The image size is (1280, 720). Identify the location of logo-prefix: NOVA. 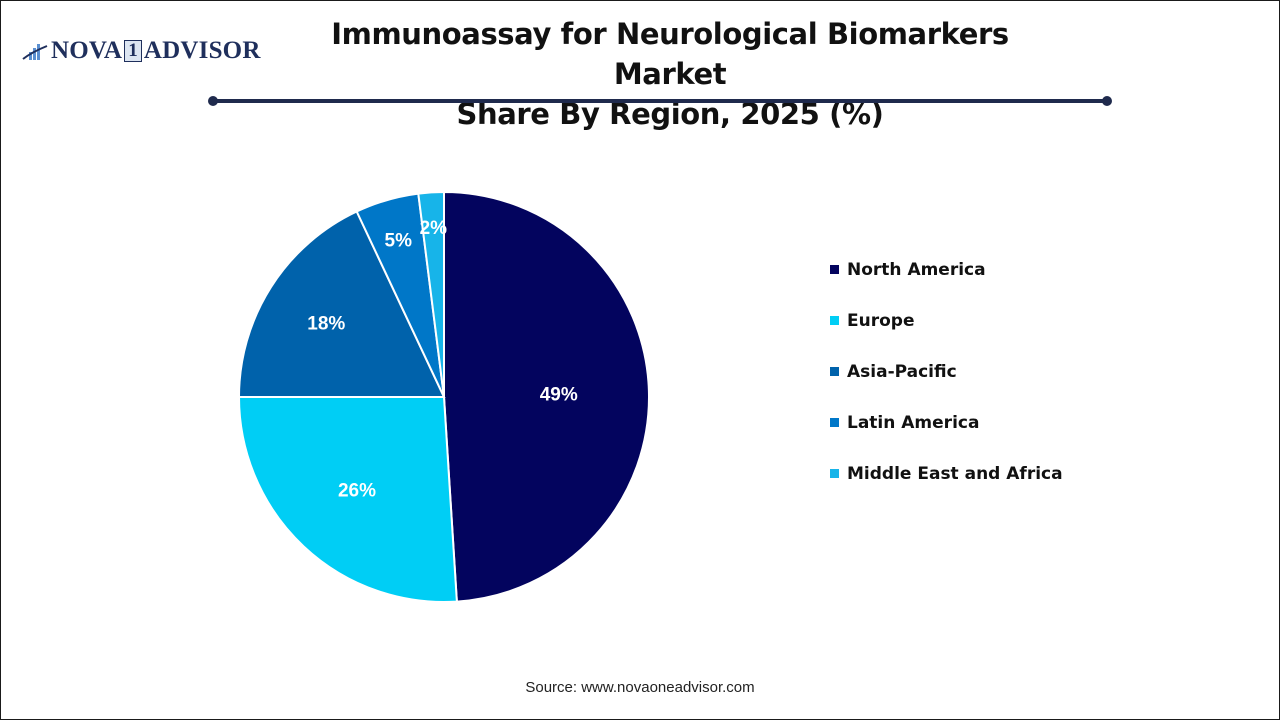
(87, 50).